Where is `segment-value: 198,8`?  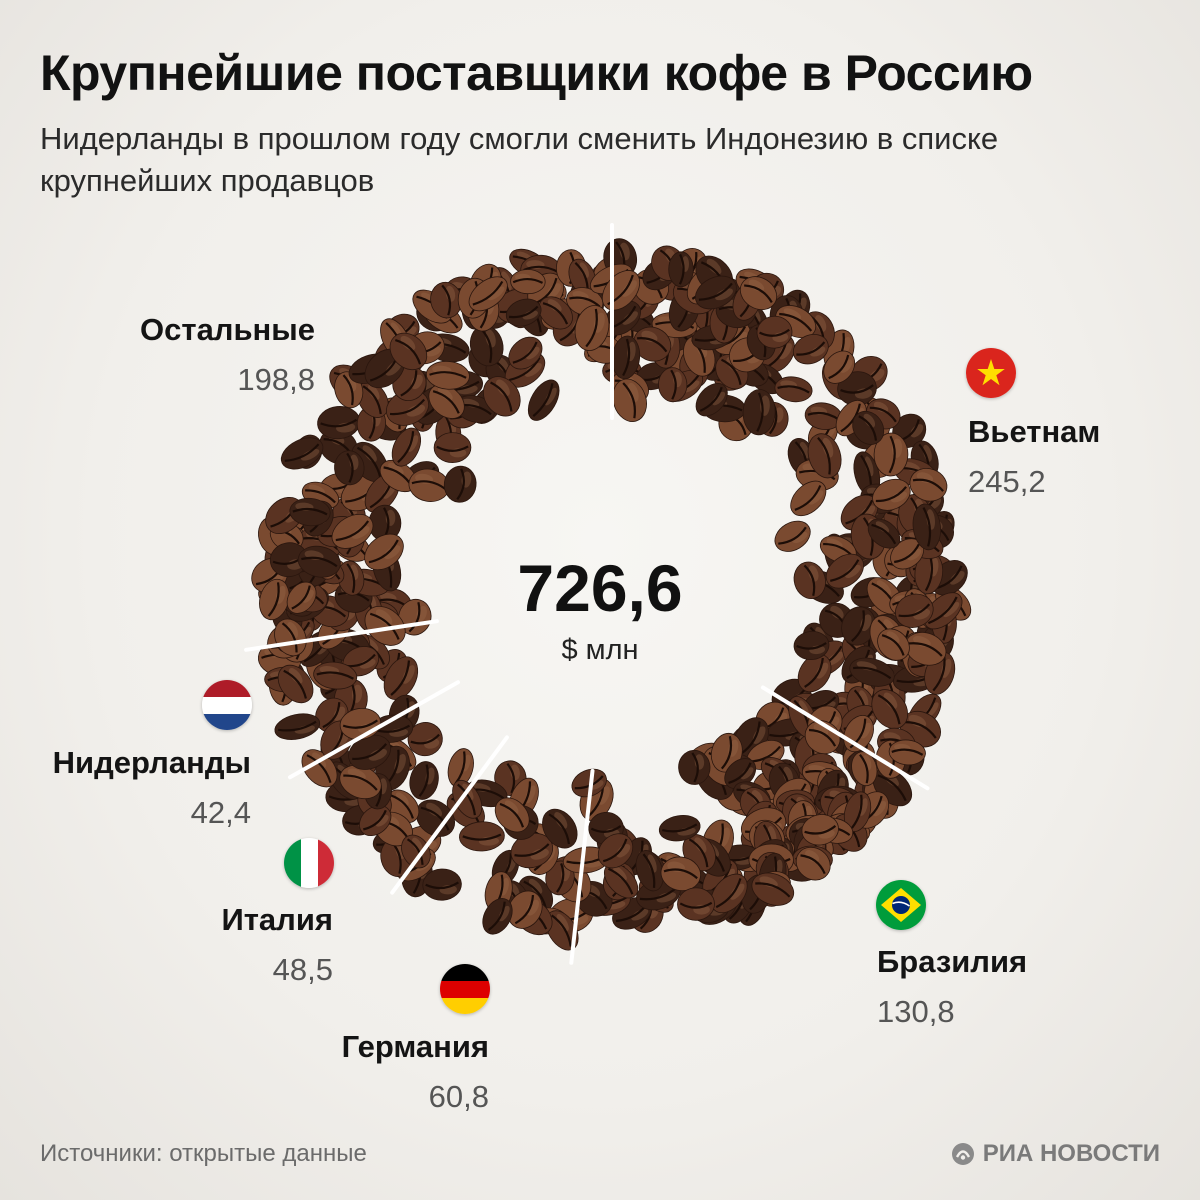 segment-value: 198,8 is located at coordinates (276, 379).